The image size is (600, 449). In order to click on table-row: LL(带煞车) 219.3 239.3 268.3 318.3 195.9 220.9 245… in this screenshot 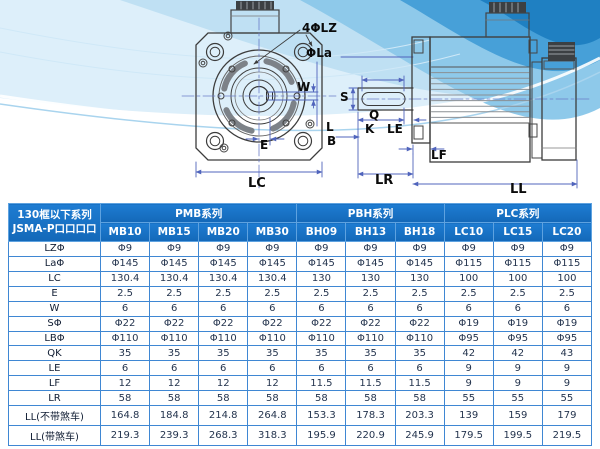, I will do `click(300, 435)`.